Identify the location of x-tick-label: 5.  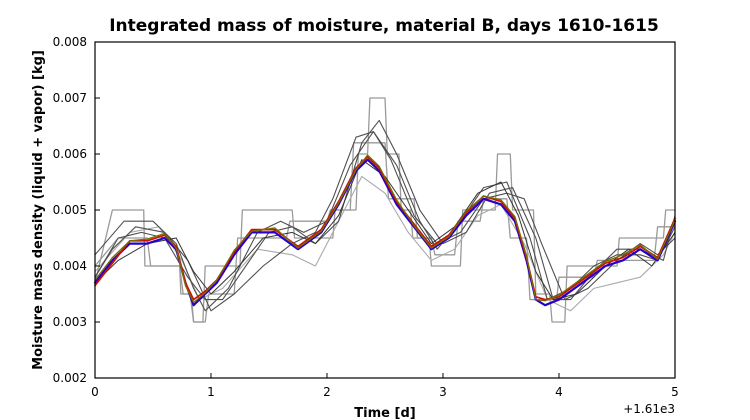
(675, 392).